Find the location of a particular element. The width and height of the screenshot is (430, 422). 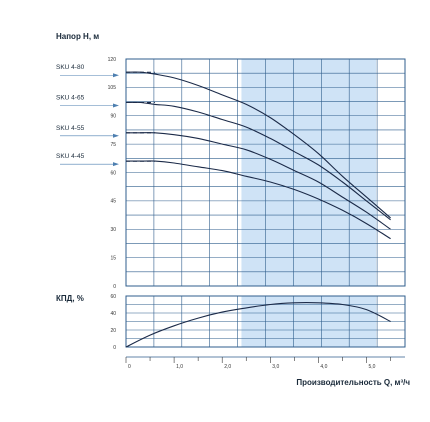

eff-y-tick-label: 0 is located at coordinates (114, 348).